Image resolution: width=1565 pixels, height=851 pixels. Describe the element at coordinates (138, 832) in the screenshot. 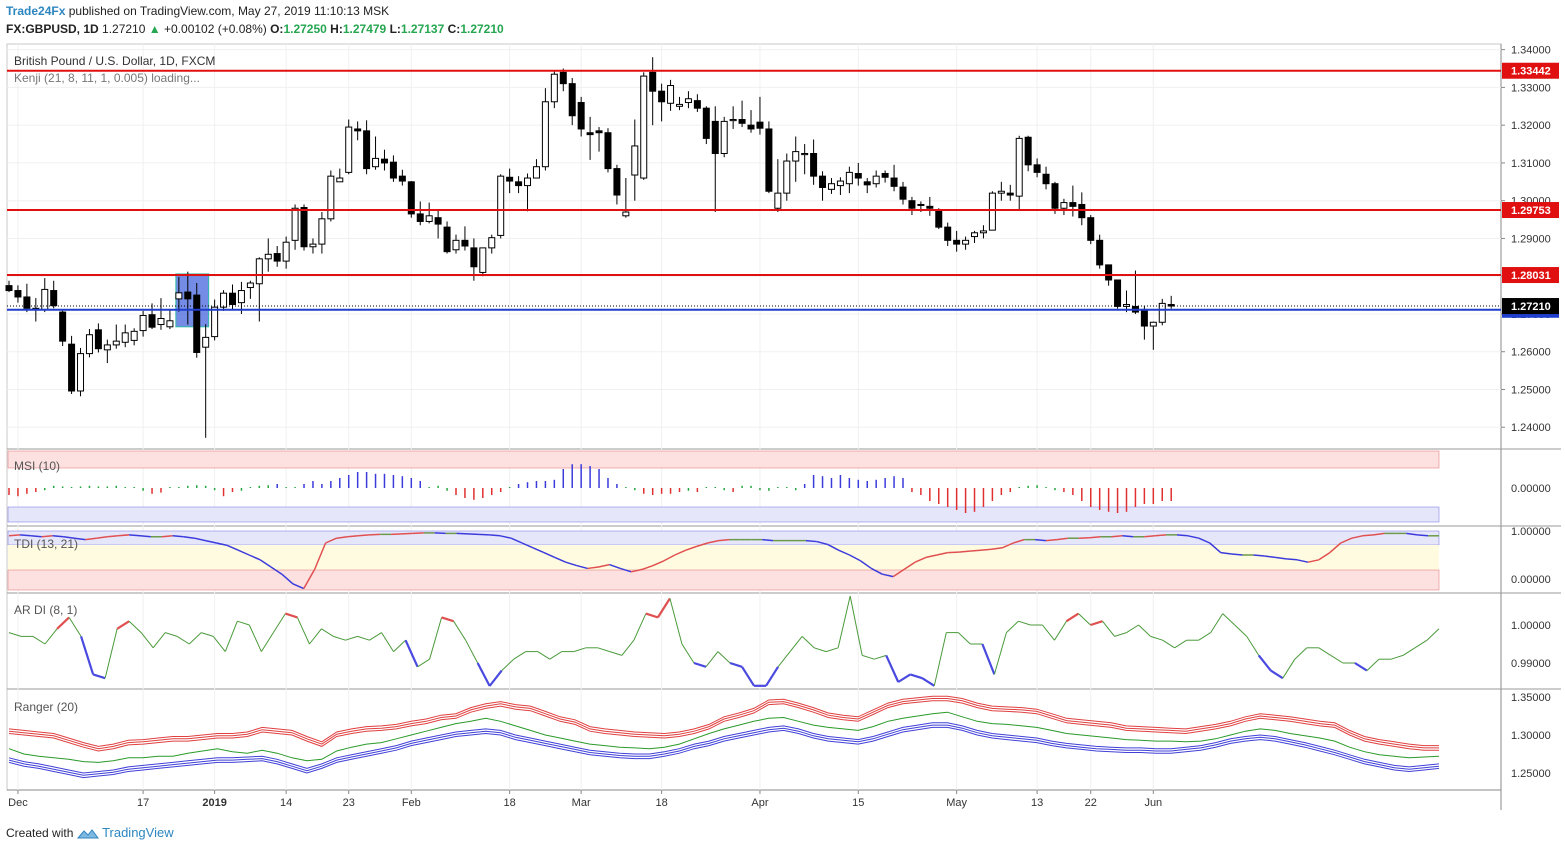

I see `tradingview-brand: TradingView` at that location.